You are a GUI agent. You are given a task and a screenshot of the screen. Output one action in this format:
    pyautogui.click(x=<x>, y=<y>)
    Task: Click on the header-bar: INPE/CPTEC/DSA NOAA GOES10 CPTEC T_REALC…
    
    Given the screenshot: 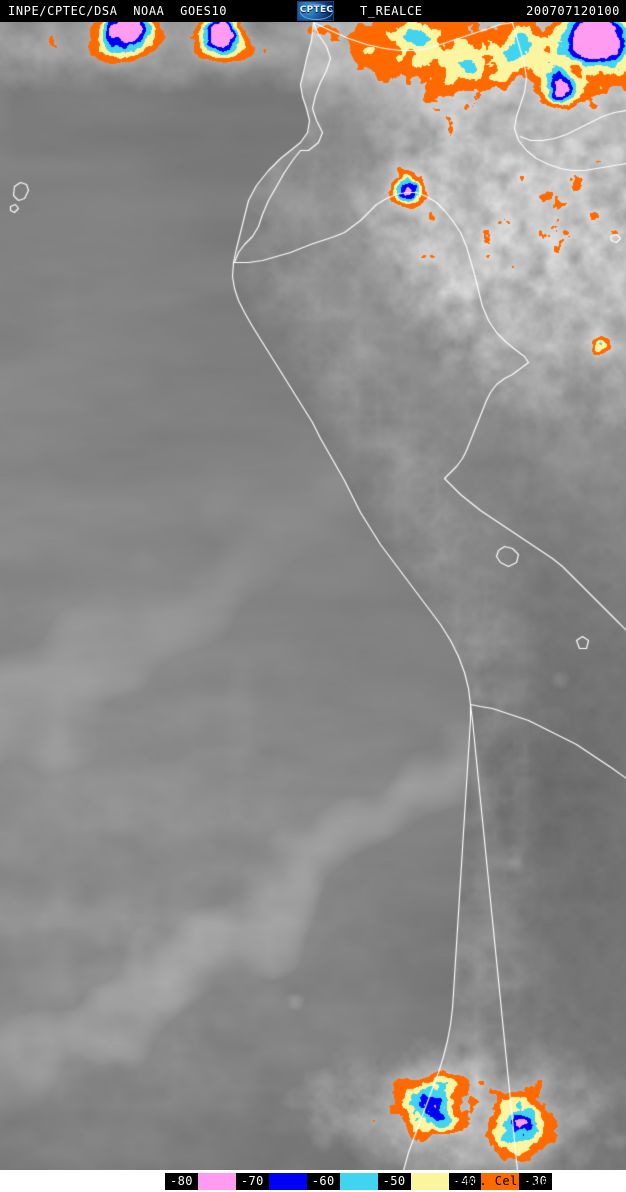 What is the action you would take?
    pyautogui.click(x=313, y=11)
    